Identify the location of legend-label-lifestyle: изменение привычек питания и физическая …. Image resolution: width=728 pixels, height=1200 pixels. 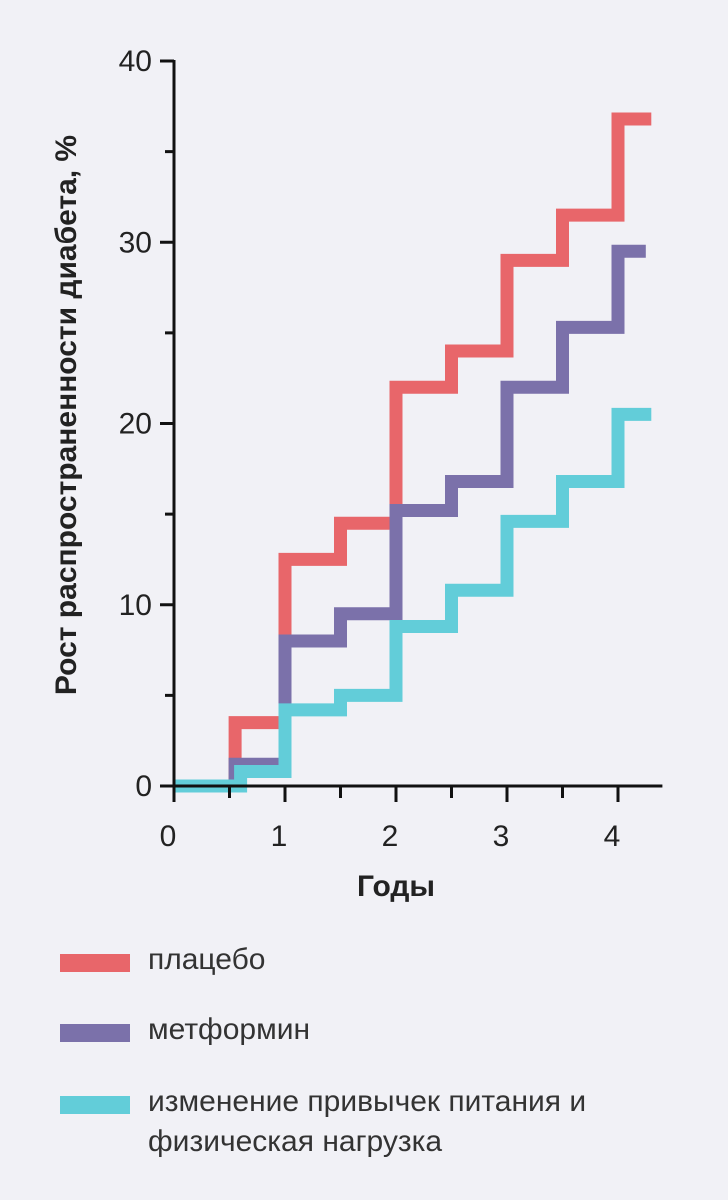
(367, 1121).